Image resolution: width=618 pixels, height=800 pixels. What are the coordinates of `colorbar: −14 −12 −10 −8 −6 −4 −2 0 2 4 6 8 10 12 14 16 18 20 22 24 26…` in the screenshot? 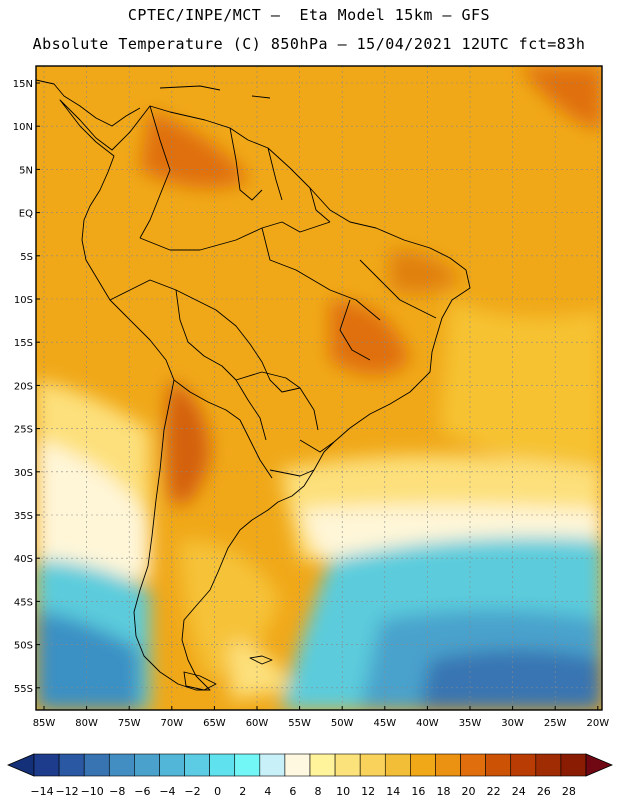 It's located at (310, 775).